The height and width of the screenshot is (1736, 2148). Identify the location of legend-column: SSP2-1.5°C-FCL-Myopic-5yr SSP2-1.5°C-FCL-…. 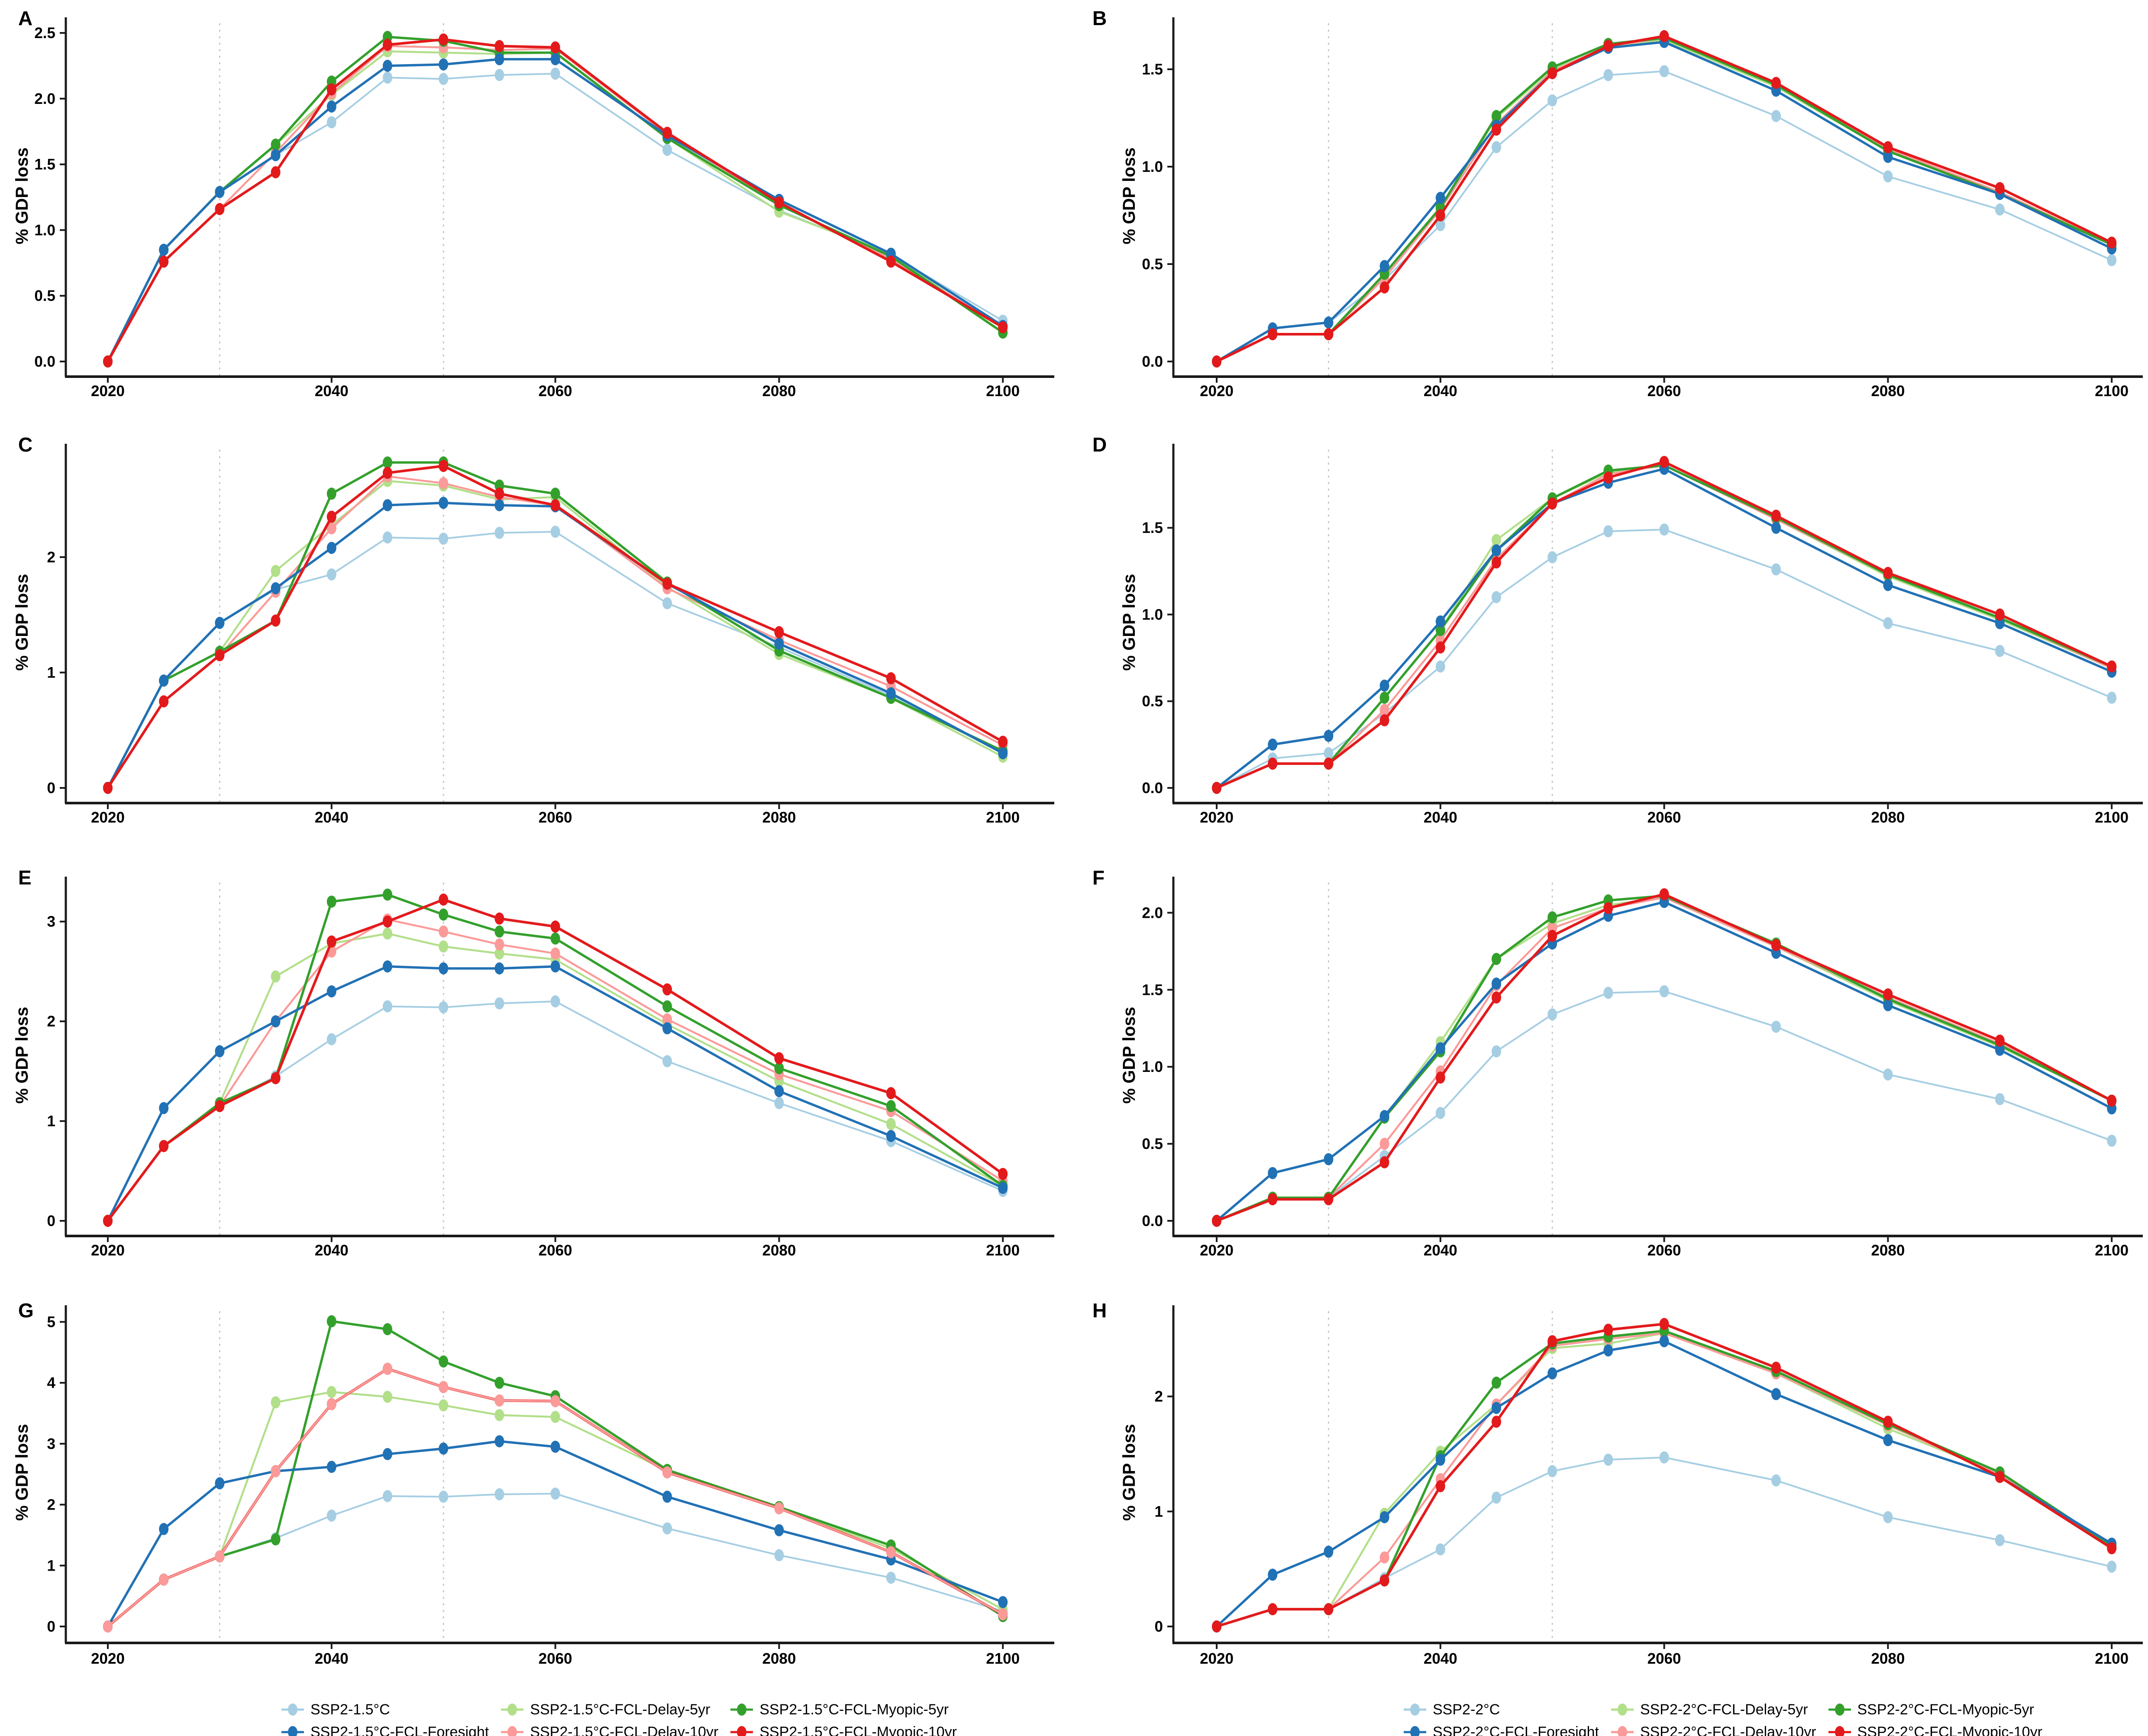
(843, 1718).